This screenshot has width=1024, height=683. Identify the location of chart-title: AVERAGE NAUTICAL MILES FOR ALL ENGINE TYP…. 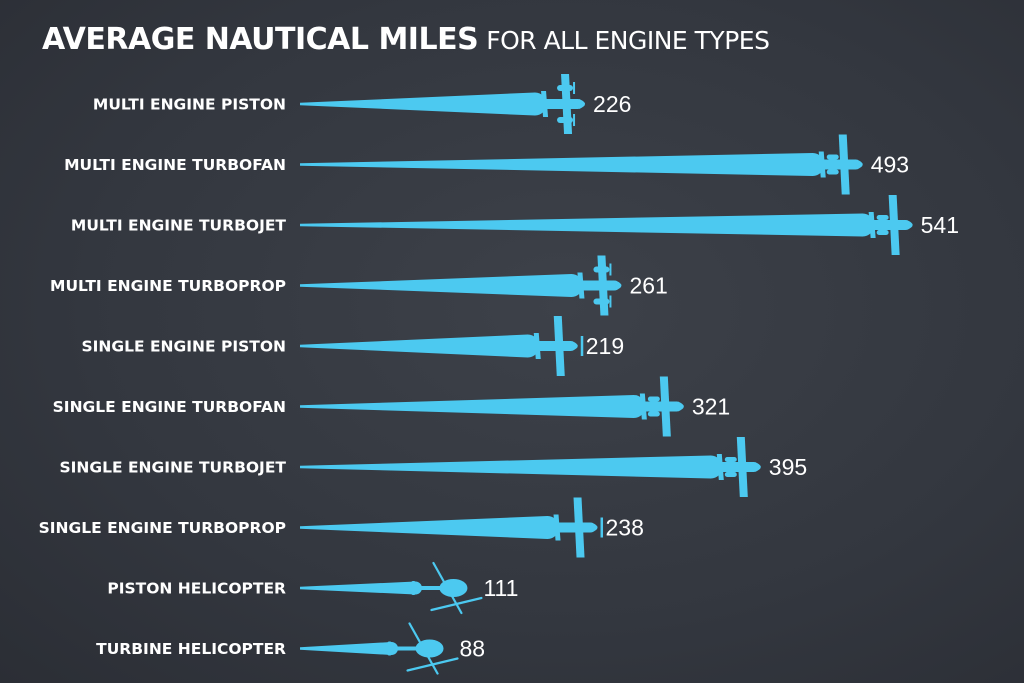
(406, 39).